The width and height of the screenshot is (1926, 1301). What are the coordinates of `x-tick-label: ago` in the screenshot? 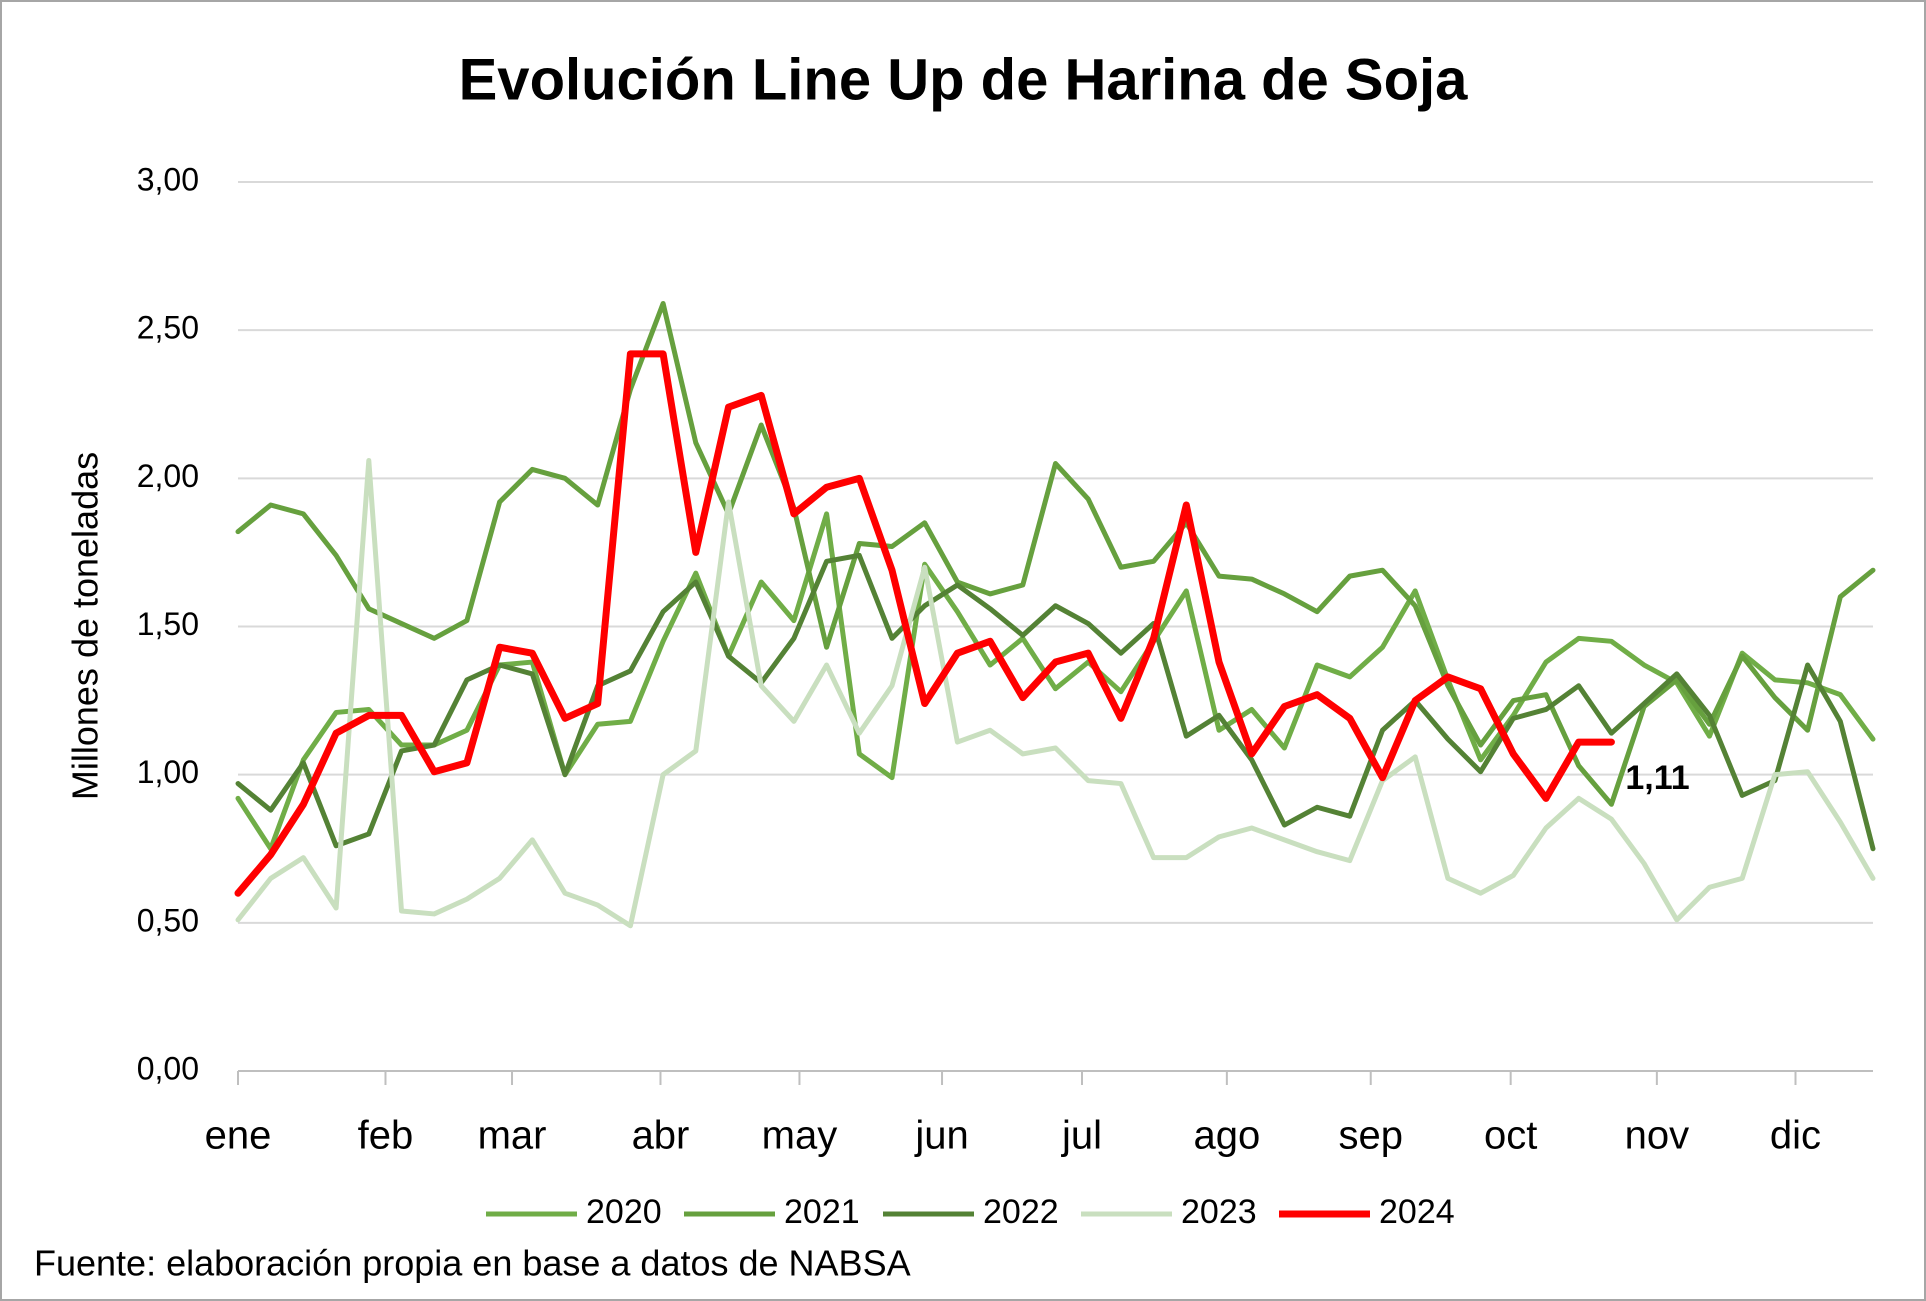 It's located at (1226, 1136).